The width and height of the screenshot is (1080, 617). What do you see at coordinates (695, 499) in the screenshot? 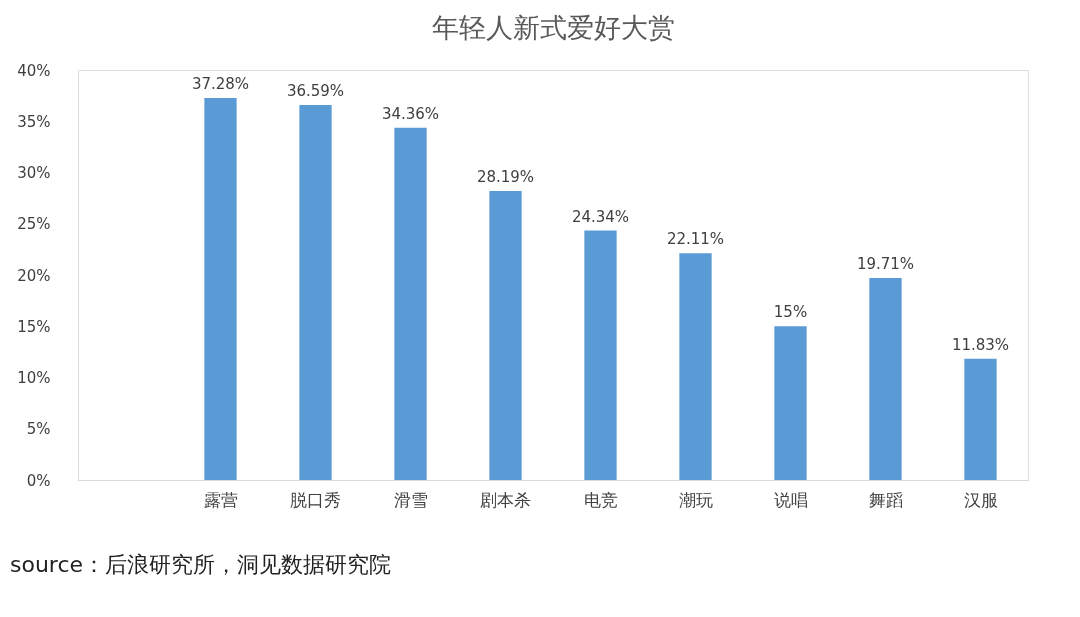
I see `x-tick-label: 潮玩` at bounding box center [695, 499].